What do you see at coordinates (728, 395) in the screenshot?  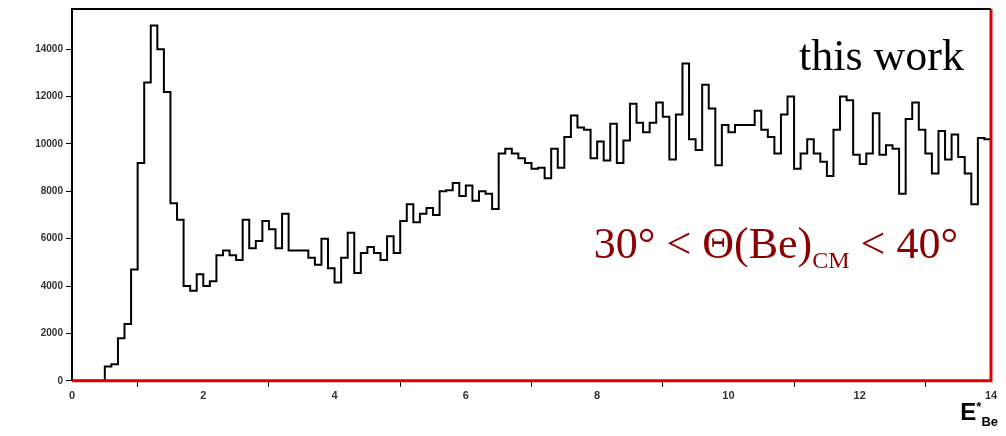 I see `x-tick-label: 10` at bounding box center [728, 395].